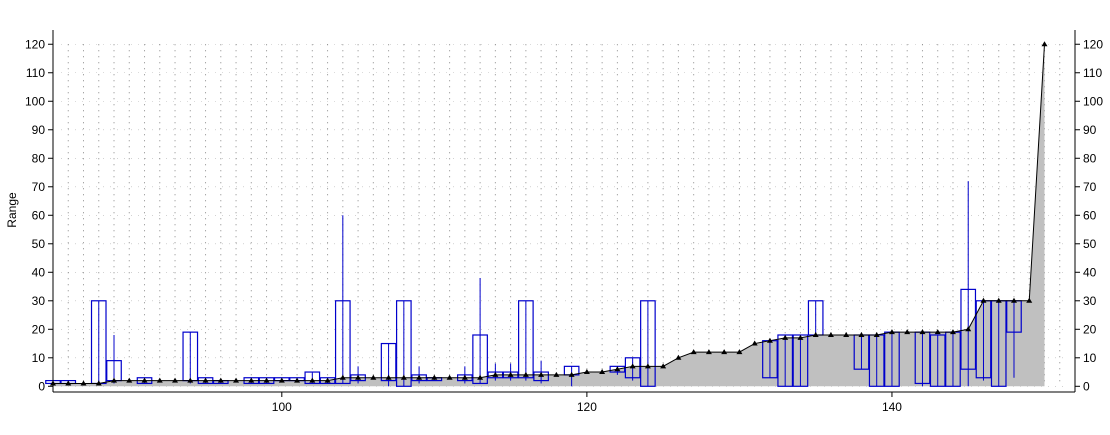 The width and height of the screenshot is (1110, 435). I want to click on y-tick-label-right: 40, so click(1090, 272).